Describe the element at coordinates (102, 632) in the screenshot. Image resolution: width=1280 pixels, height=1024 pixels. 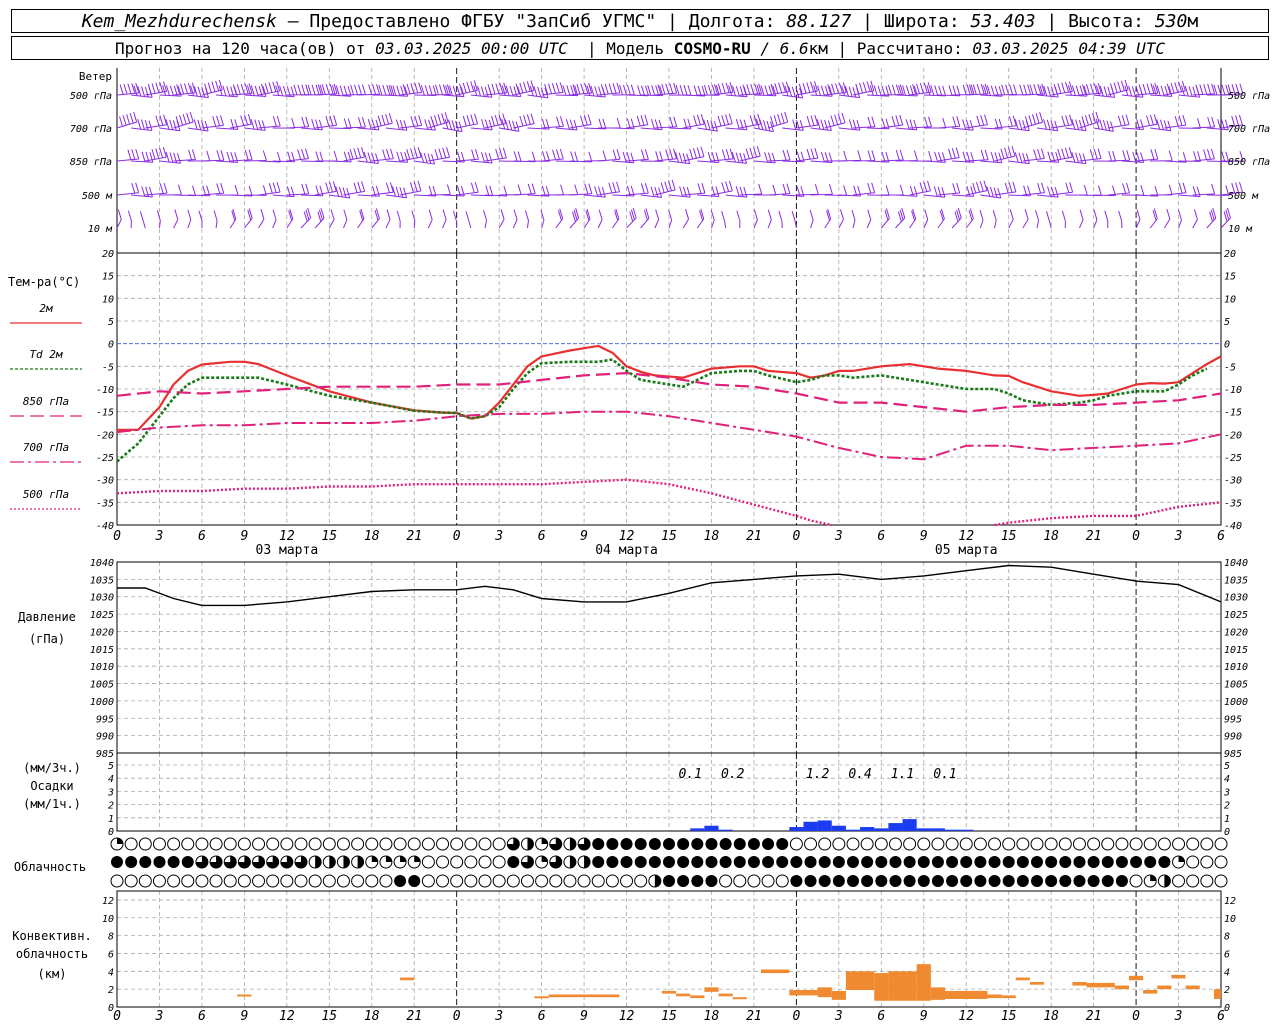
I see `ytick-press-left-7: 1020` at that location.